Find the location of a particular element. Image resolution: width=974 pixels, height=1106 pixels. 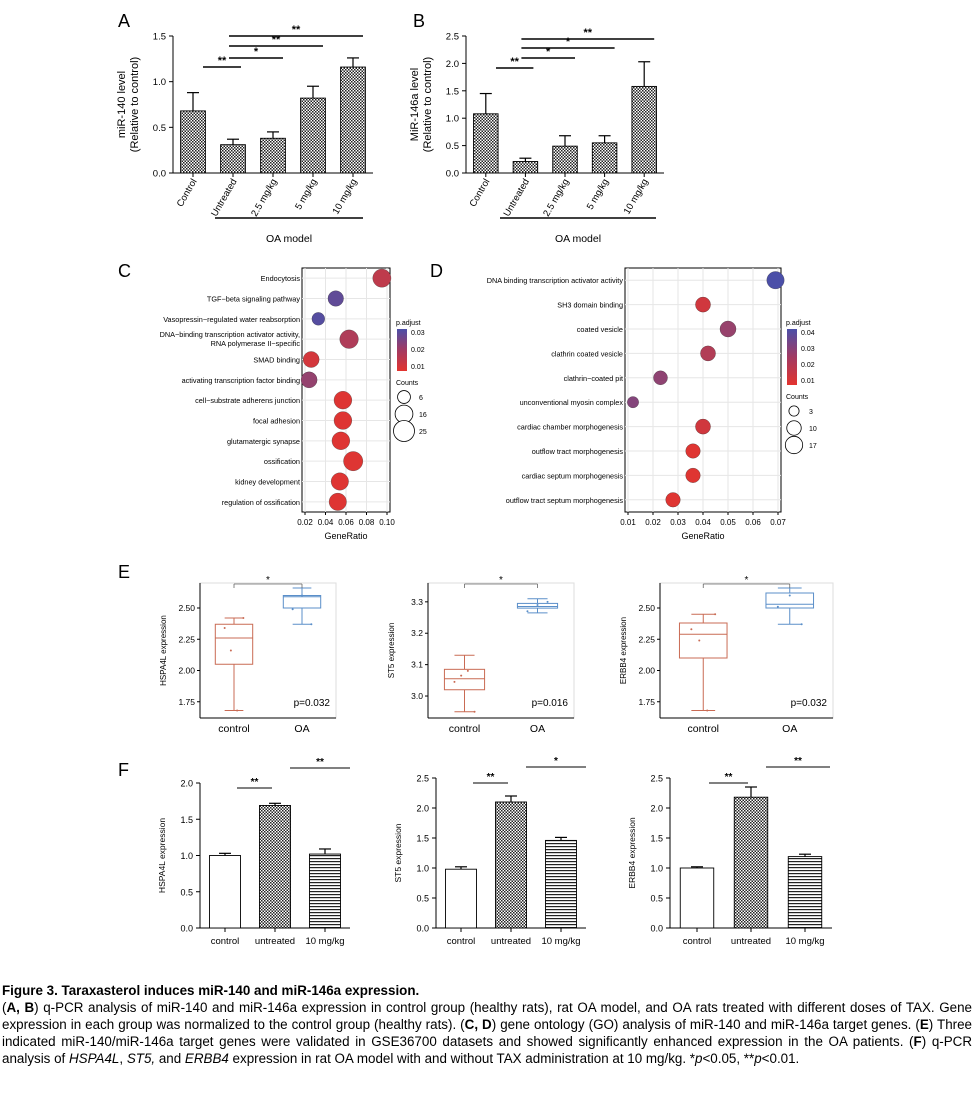

panel-letter-b: B is located at coordinates (419, 21).